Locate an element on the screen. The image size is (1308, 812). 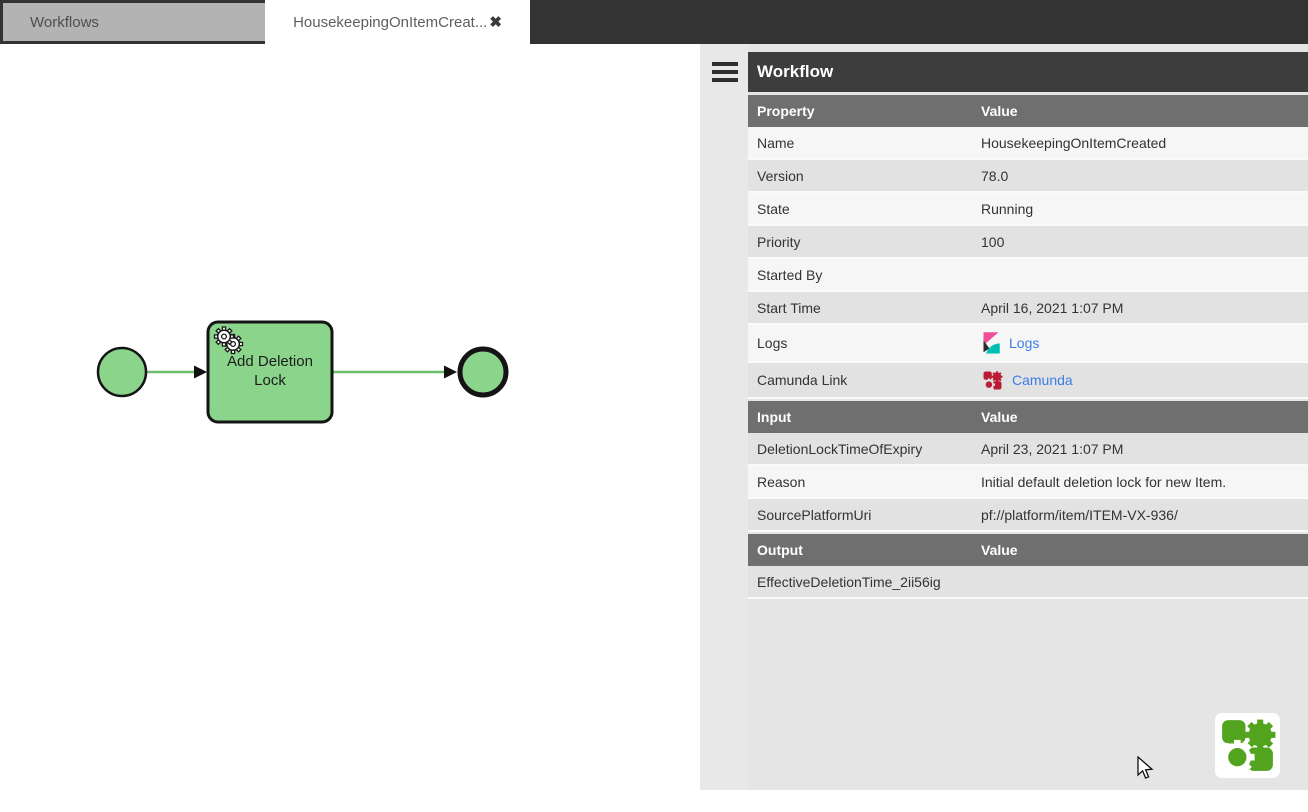
input-value: pf://platform/item/ITEM-VX-936/ is located at coordinates (1079, 514).